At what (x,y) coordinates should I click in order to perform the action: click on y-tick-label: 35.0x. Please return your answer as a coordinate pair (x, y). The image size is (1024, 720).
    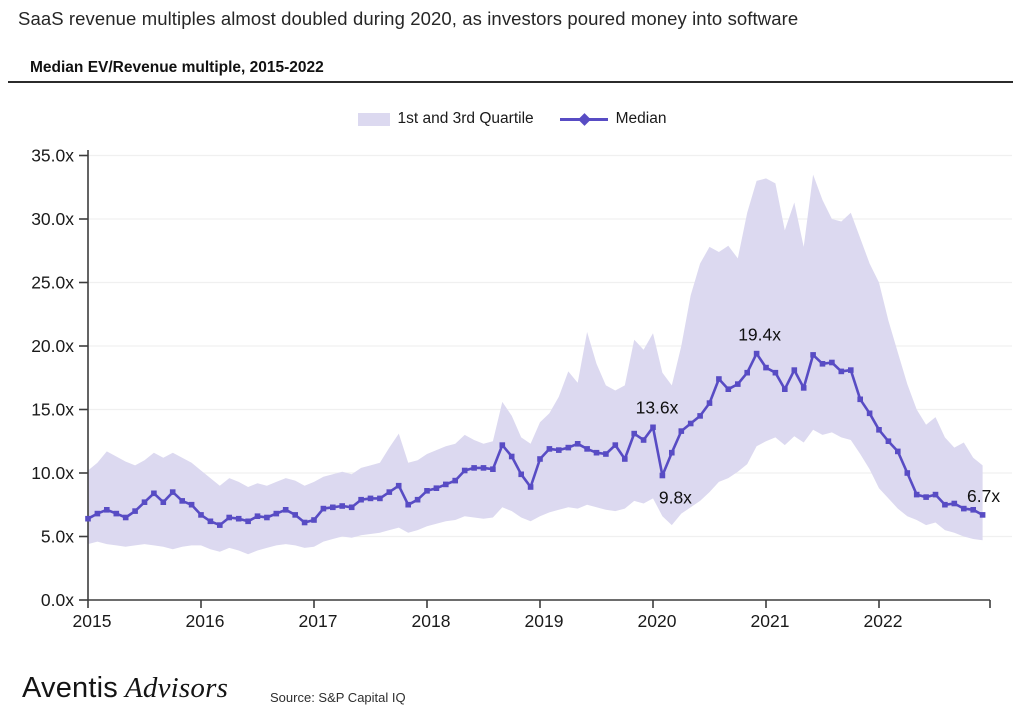
    Looking at the image, I should click on (52, 156).